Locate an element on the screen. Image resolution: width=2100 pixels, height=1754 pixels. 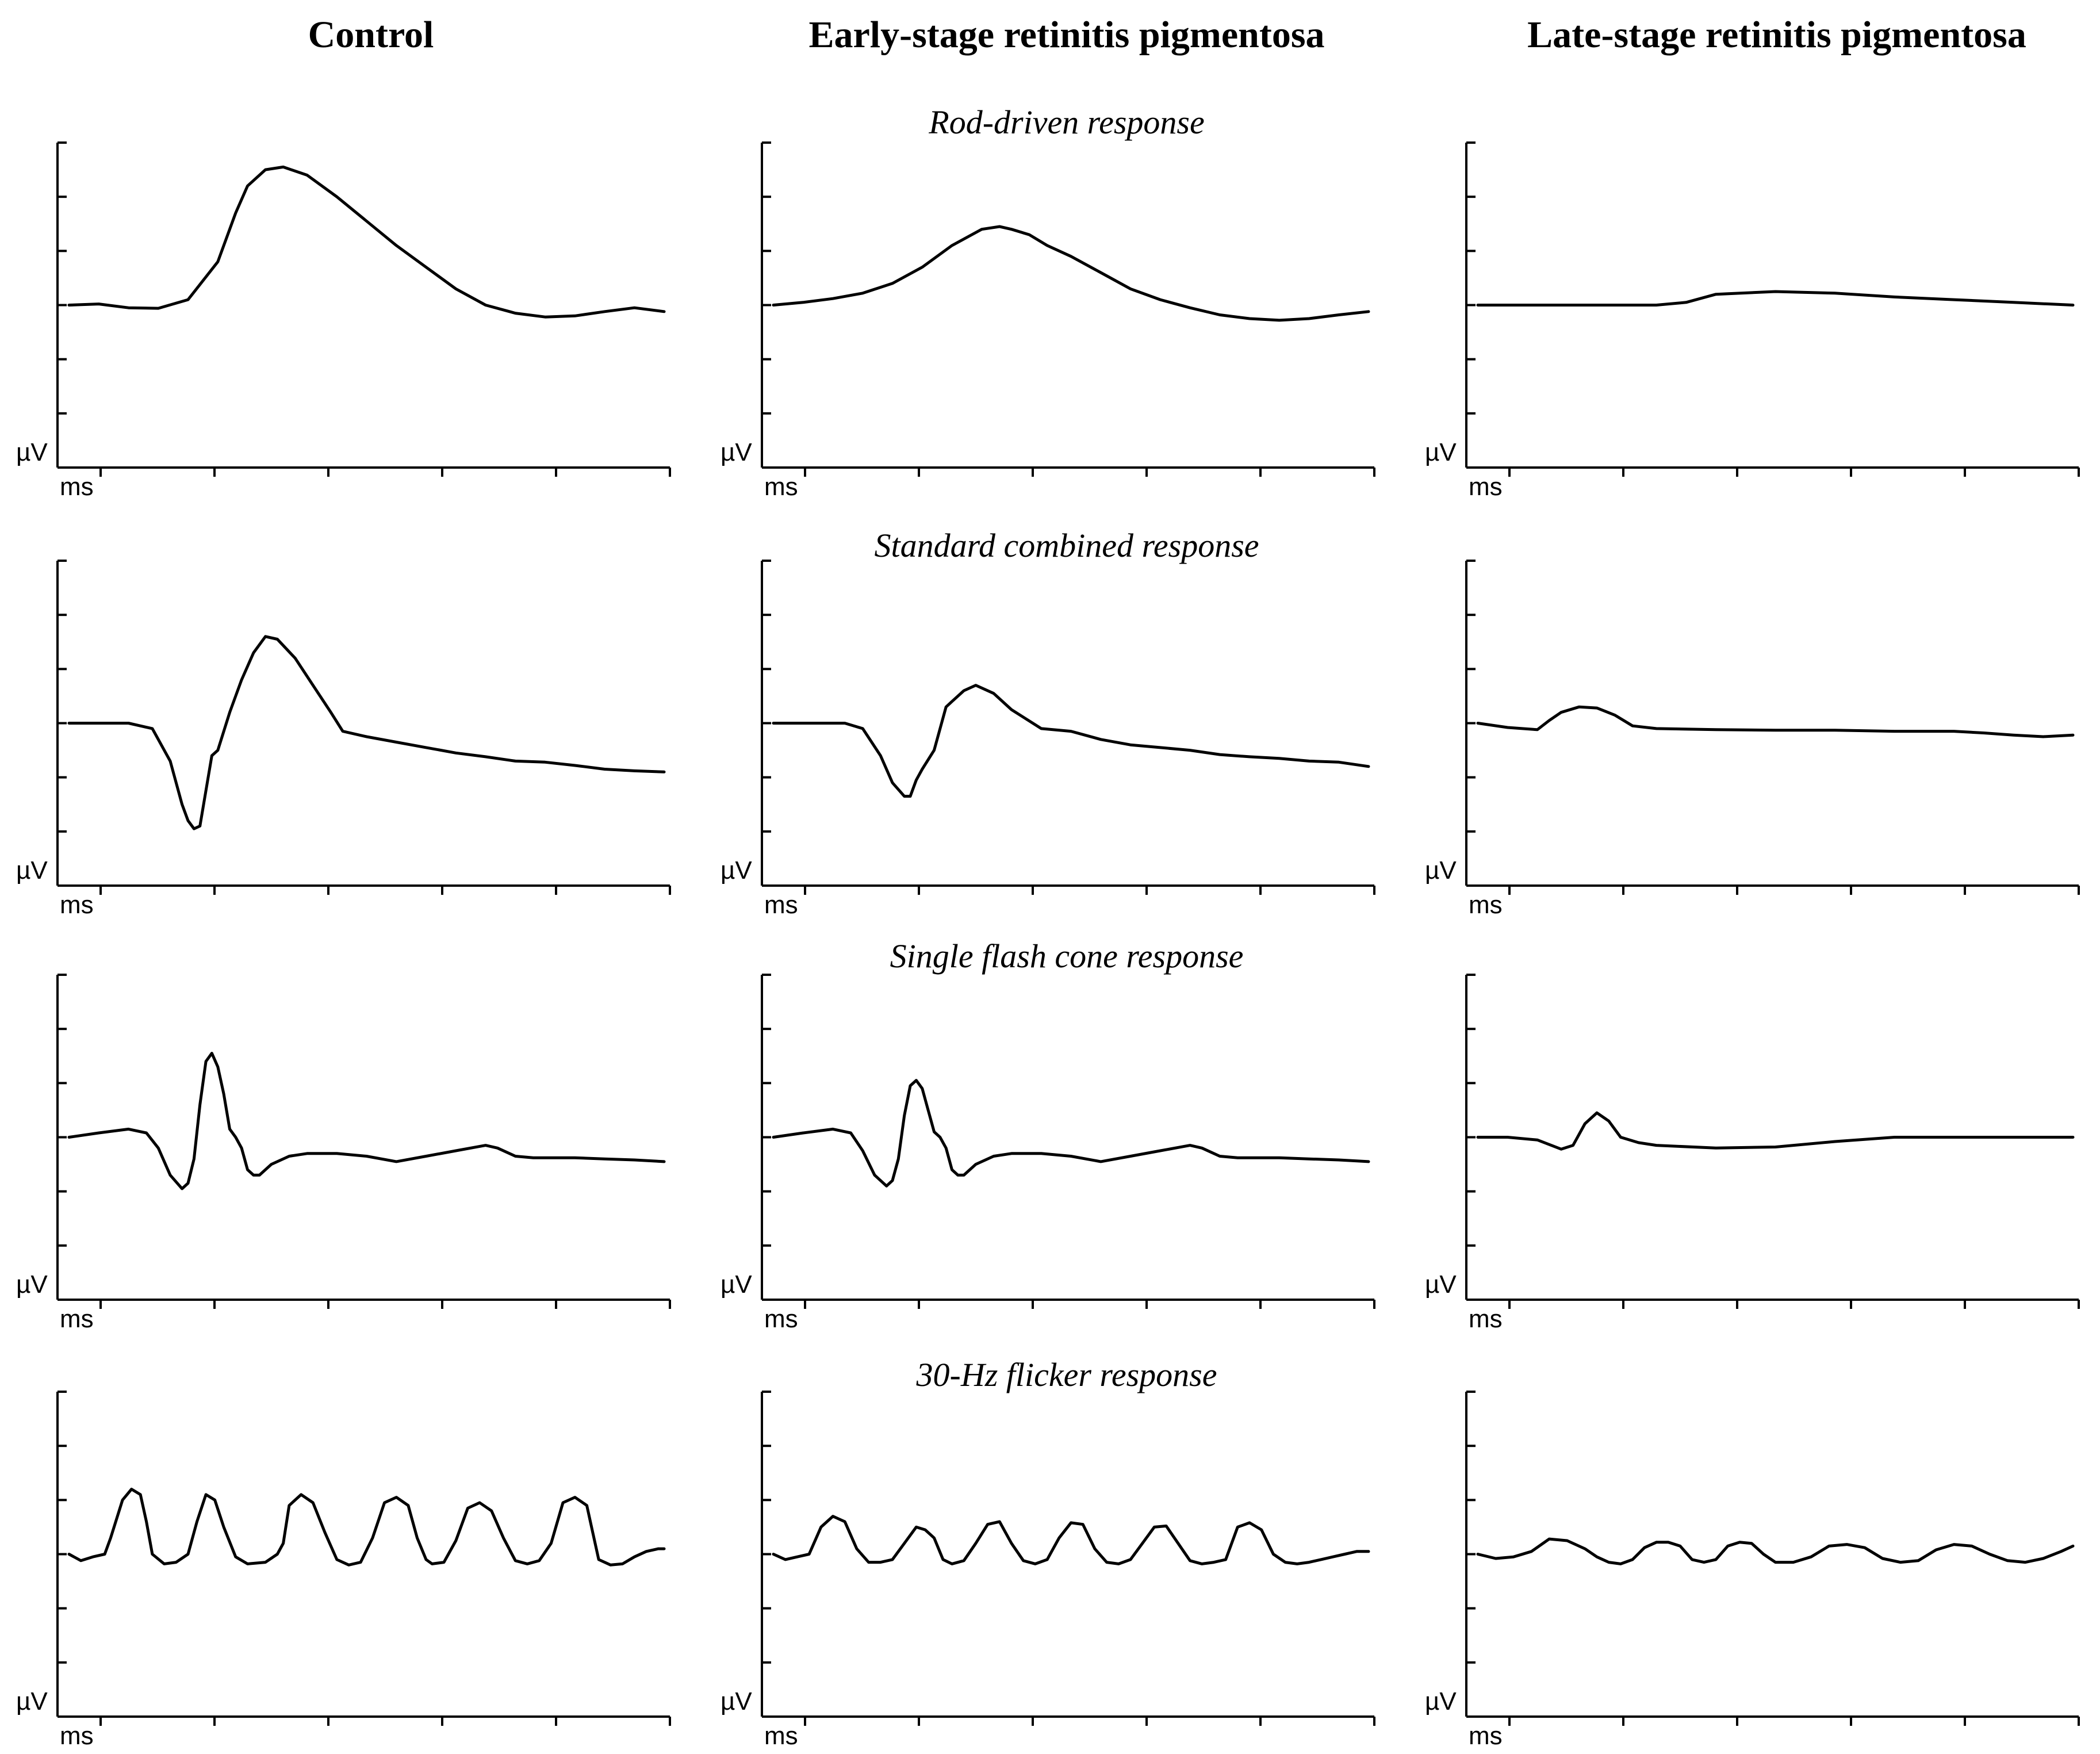
panel-control-single-flash-cone-response: µV ms is located at coordinates (343, 1154).